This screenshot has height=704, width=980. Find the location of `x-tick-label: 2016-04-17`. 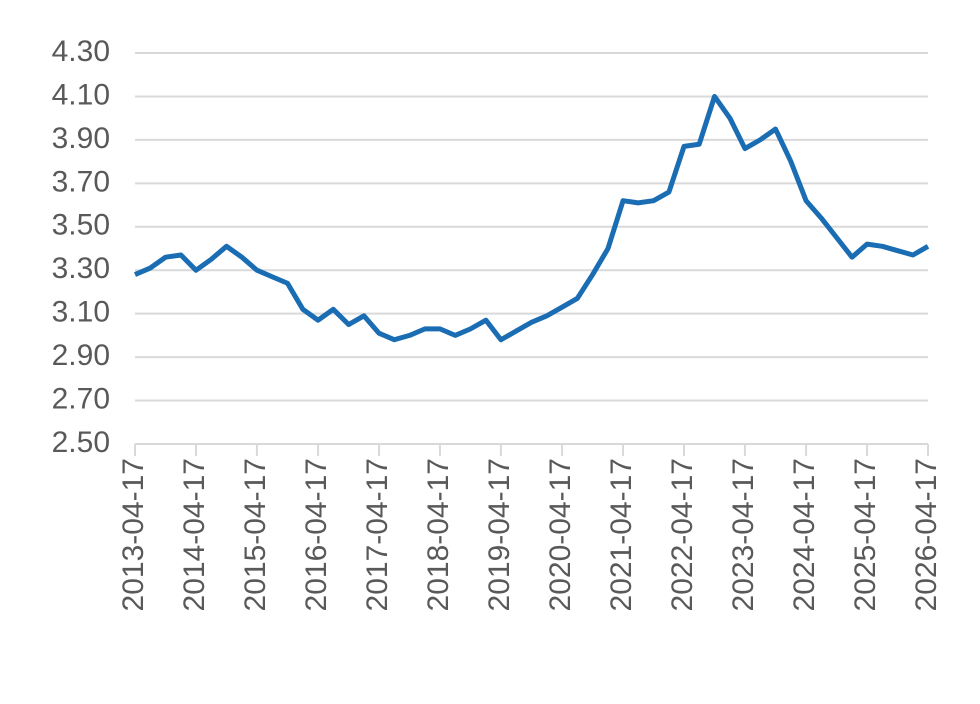

x-tick-label: 2016-04-17 is located at coordinates (316, 534).